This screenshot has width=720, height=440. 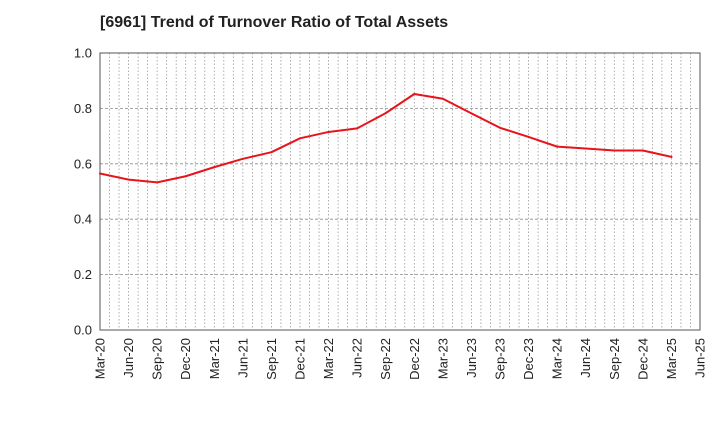 I want to click on x-tick-label: Jun-25, so click(x=700, y=358).